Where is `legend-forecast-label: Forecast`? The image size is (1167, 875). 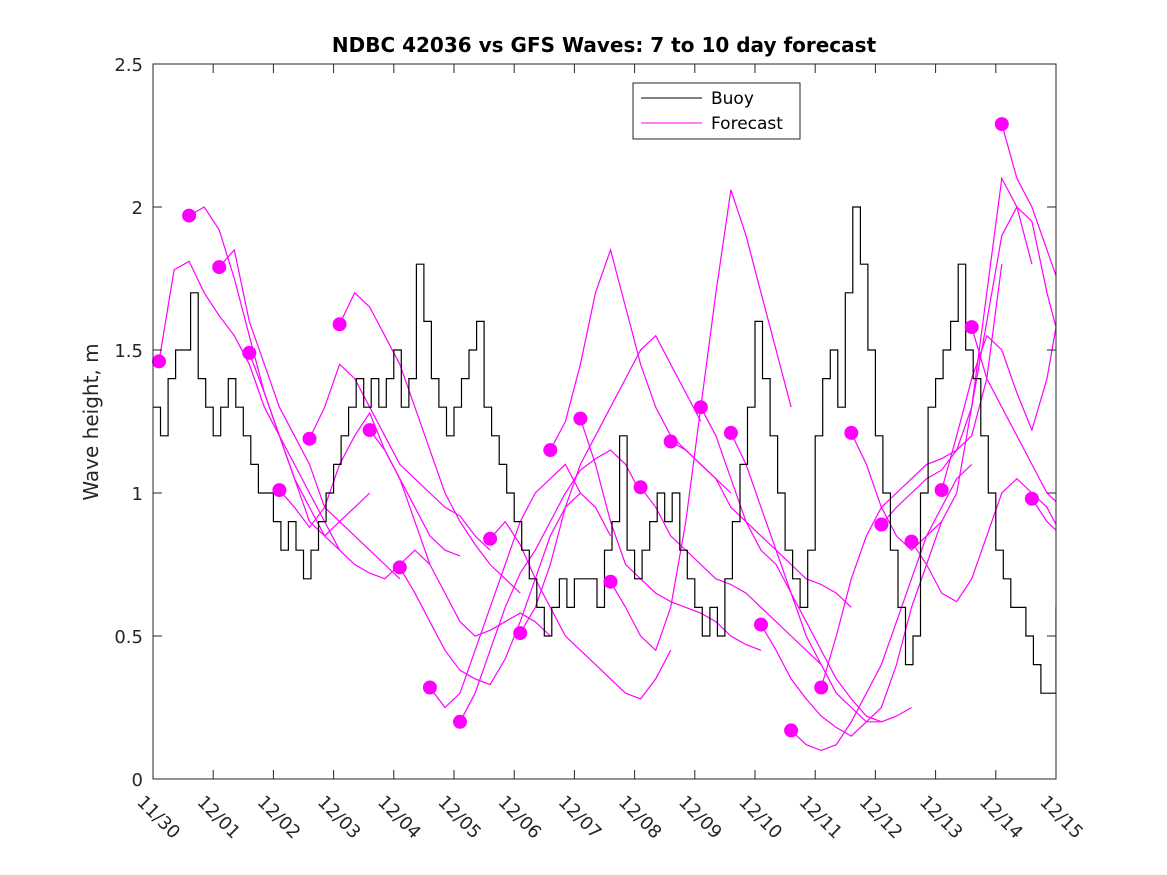
legend-forecast-label: Forecast is located at coordinates (747, 124).